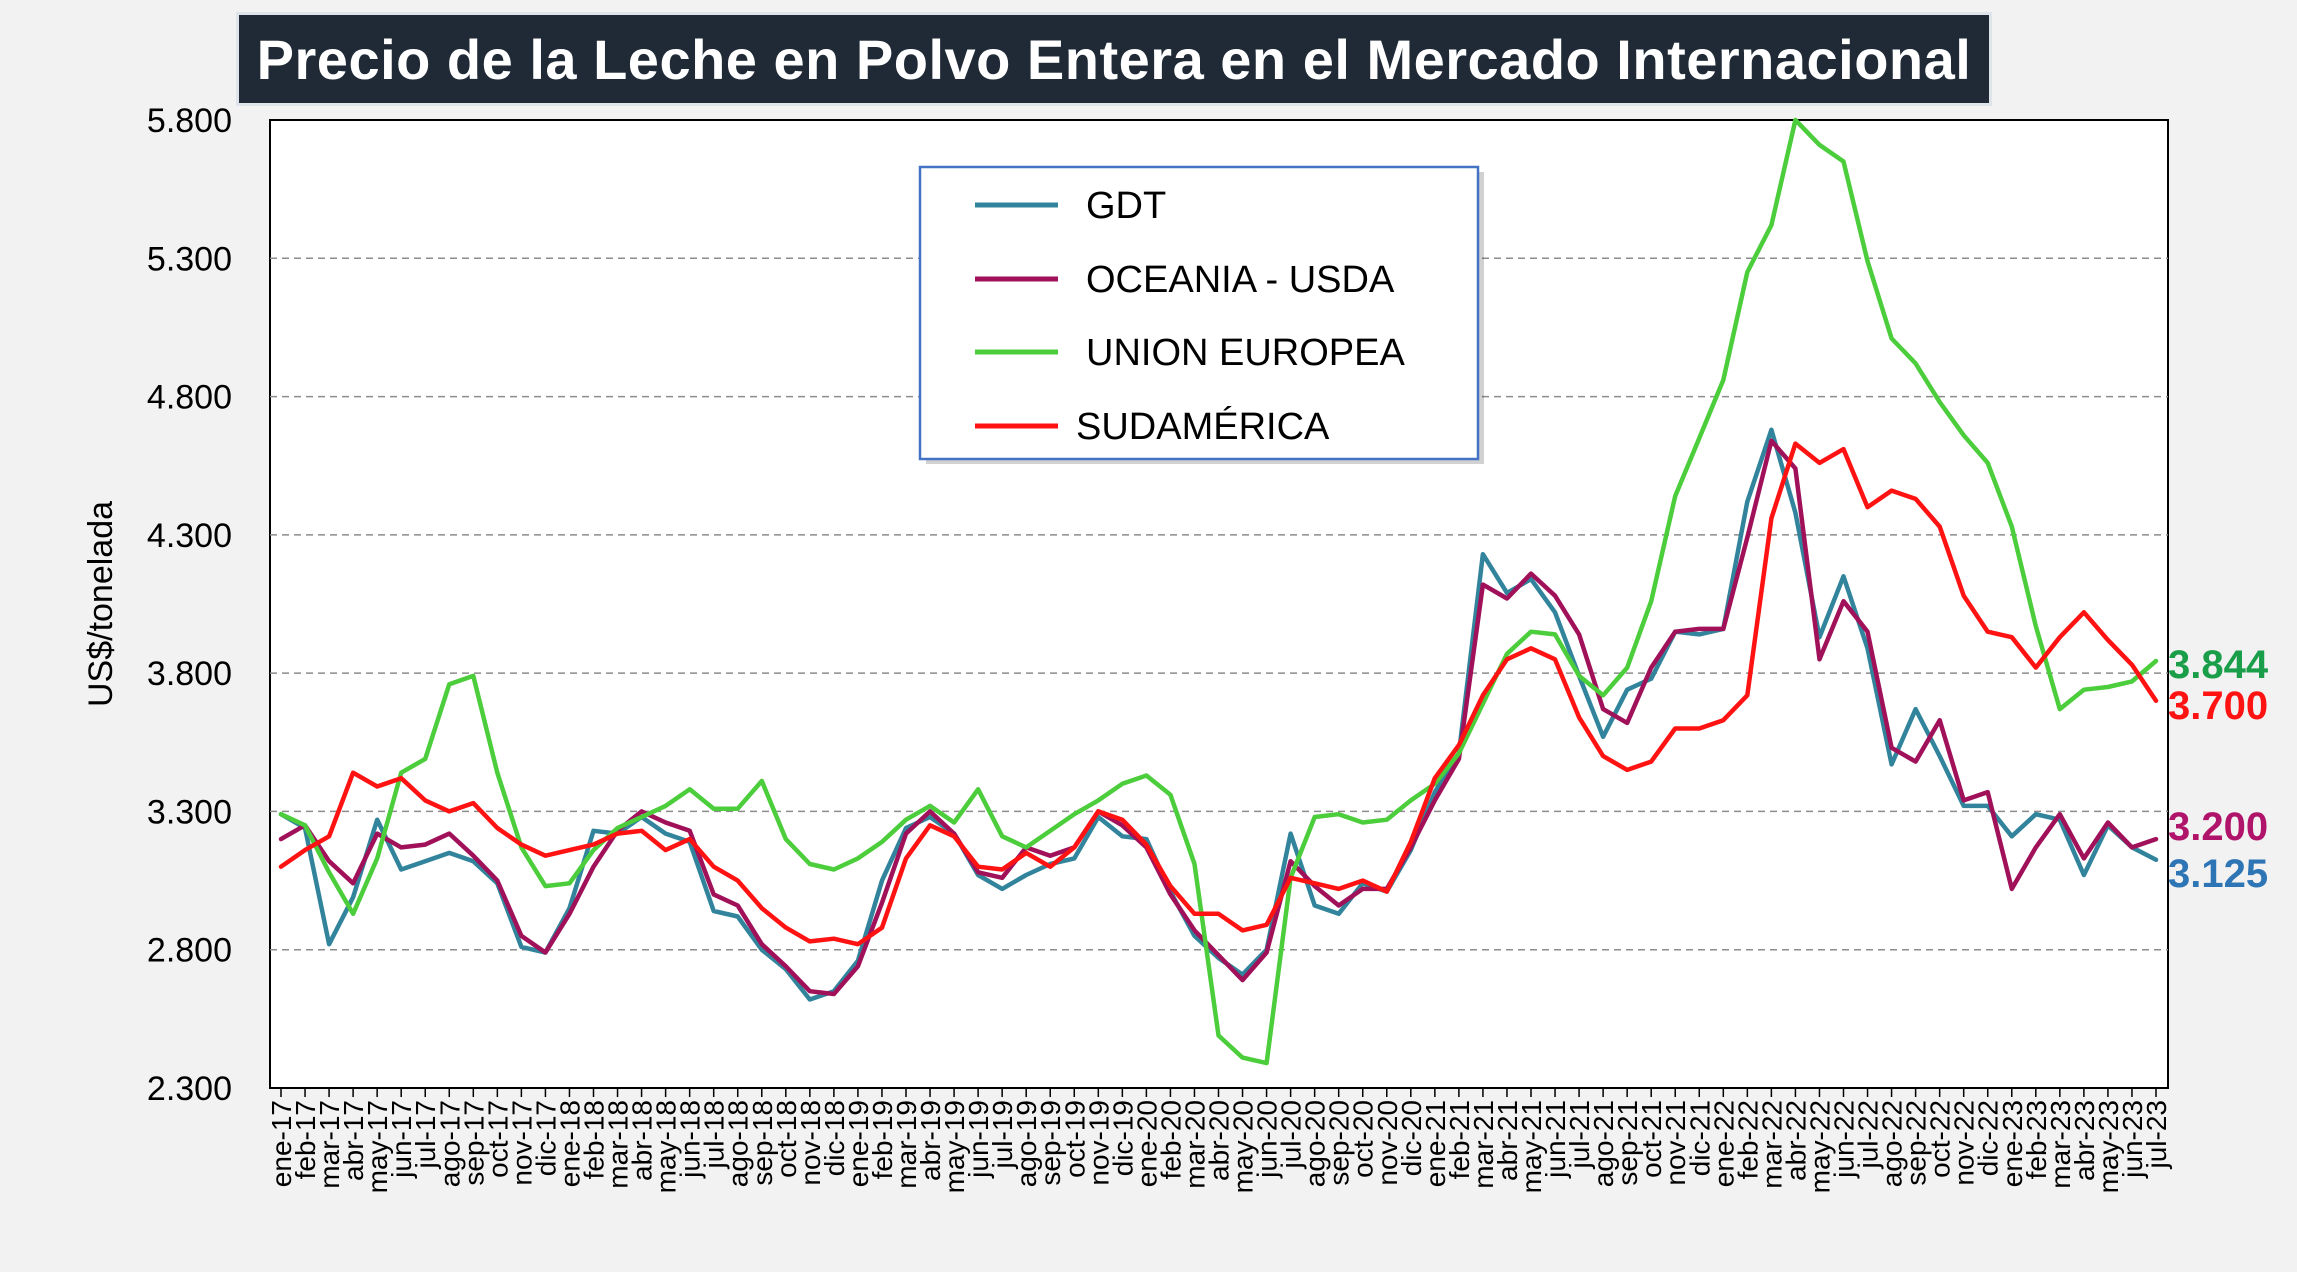 Image resolution: width=2297 pixels, height=1272 pixels. What do you see at coordinates (101, 604) in the screenshot?
I see `y-axis-label: US$/tonelada` at bounding box center [101, 604].